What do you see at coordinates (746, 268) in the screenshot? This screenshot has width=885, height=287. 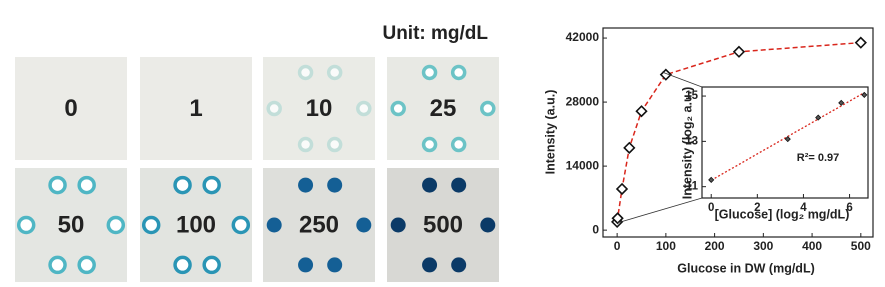 I see `x-axis-title: Glucose in DW (mg/dL)` at bounding box center [746, 268].